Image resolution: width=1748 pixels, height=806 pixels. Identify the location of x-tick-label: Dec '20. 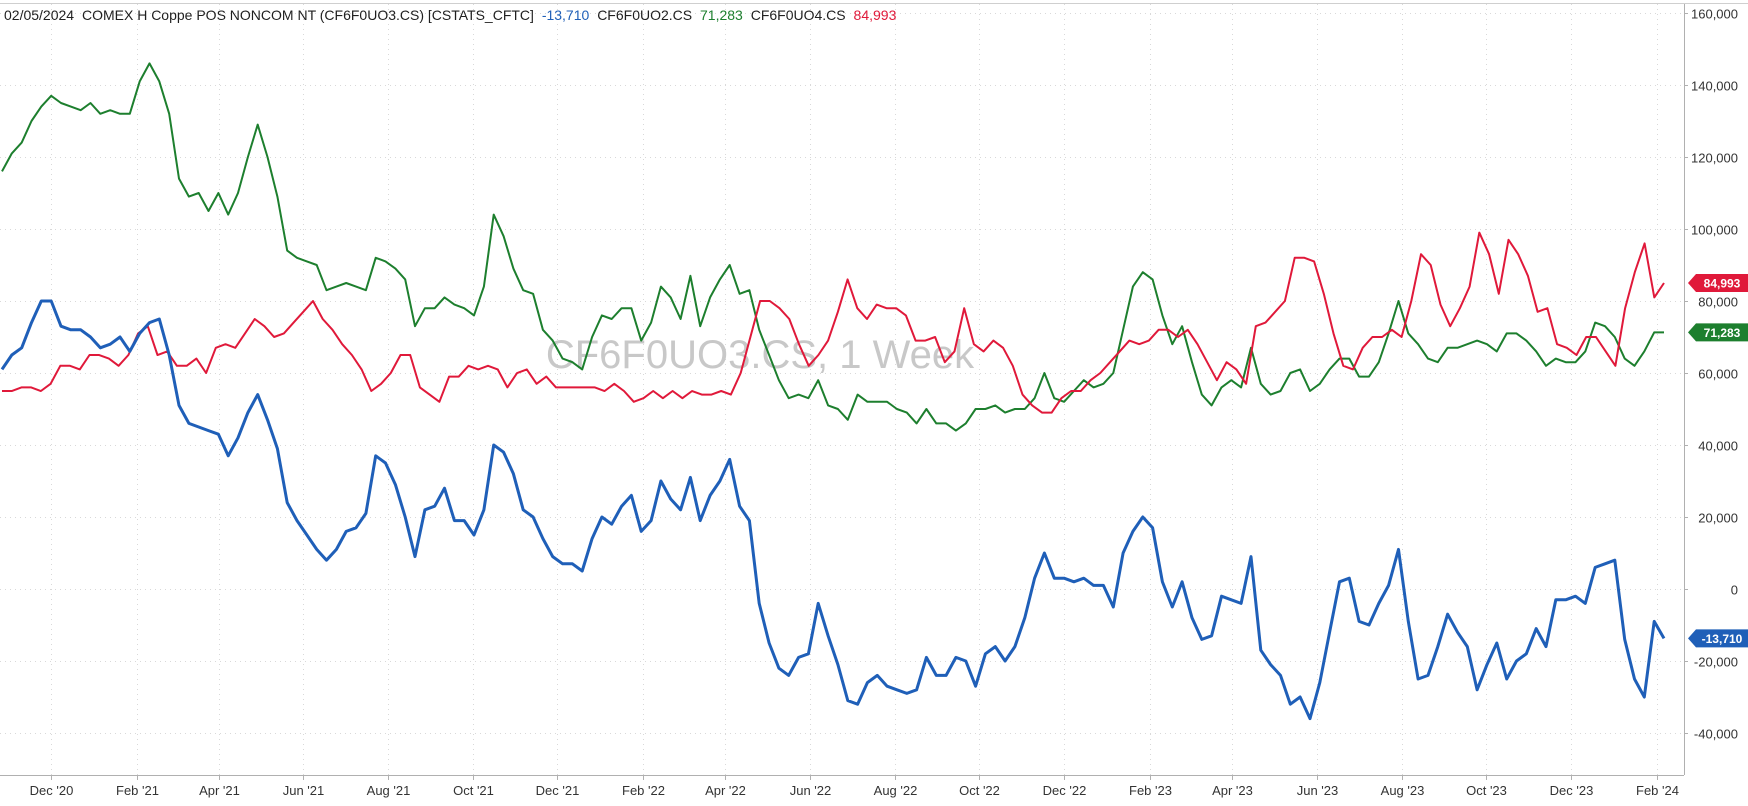
(52, 790).